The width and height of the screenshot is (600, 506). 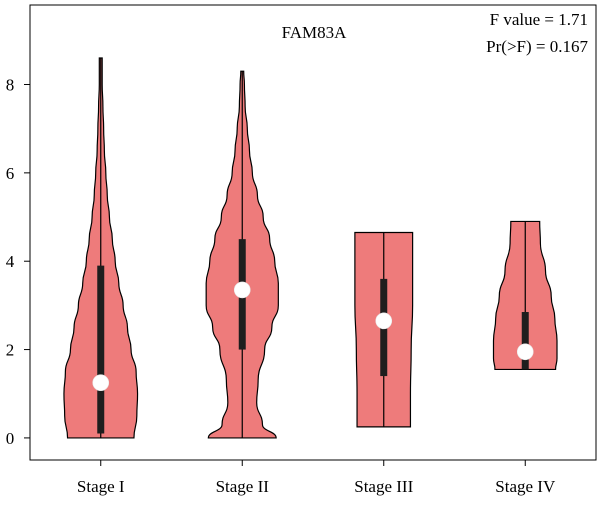 I want to click on y-tick-label: 2, so click(x=10, y=350).